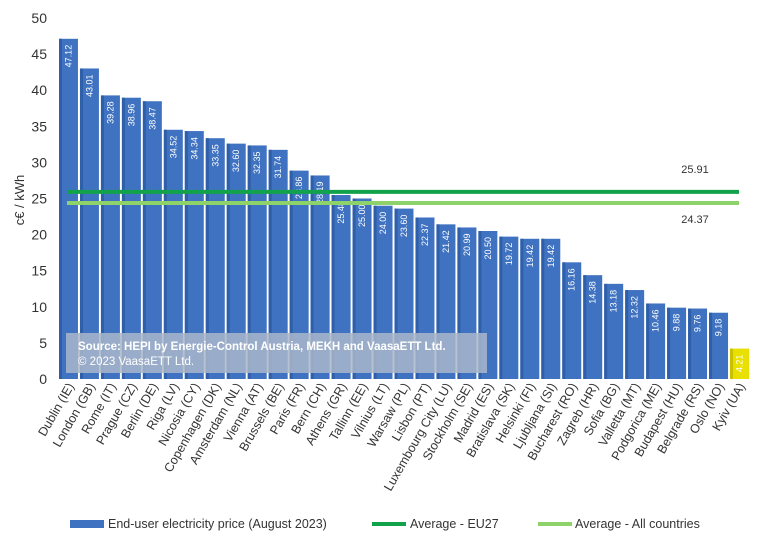 This screenshot has height=550, width=765. Describe the element at coordinates (68, 56) in the screenshot. I see `bar-value-label: 47.12` at that location.